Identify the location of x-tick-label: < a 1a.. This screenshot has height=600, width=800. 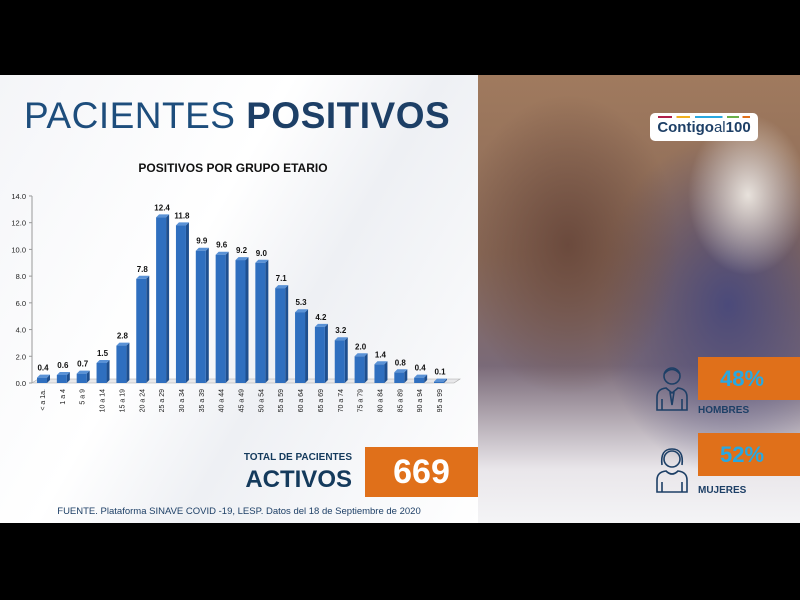
(43, 400).